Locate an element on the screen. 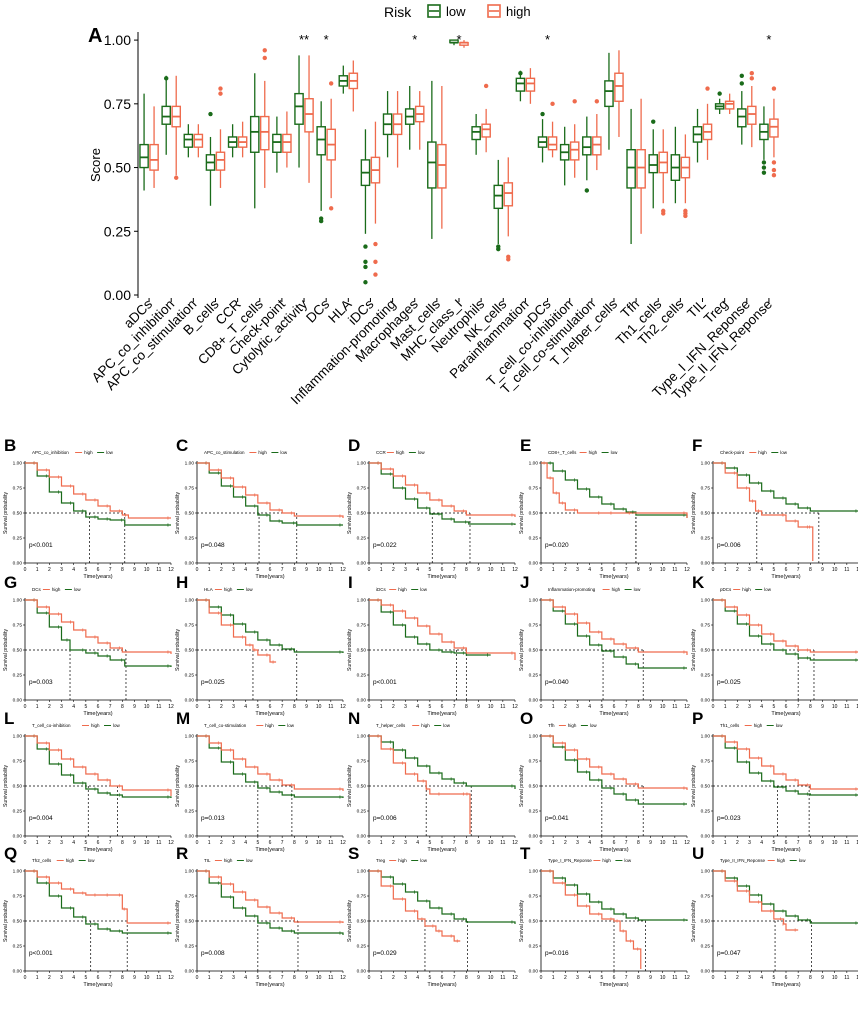 The width and height of the screenshot is (858, 1016). km-x-tick-label: 12 is located at coordinates (171, 978).